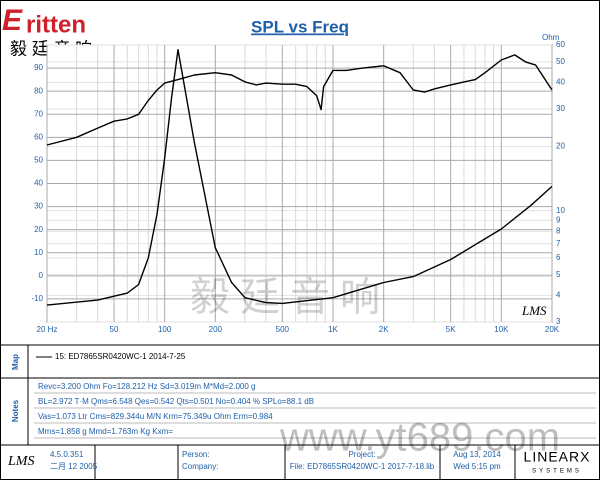  I want to click on y2-tick-label: 50, so click(560, 61).